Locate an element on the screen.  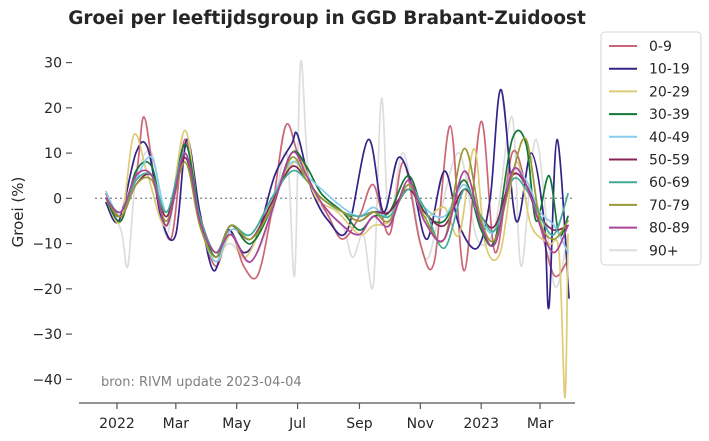
y-axis: 30 20 10 0 −10 −20 −30 −40 is located at coordinates (52, 222).